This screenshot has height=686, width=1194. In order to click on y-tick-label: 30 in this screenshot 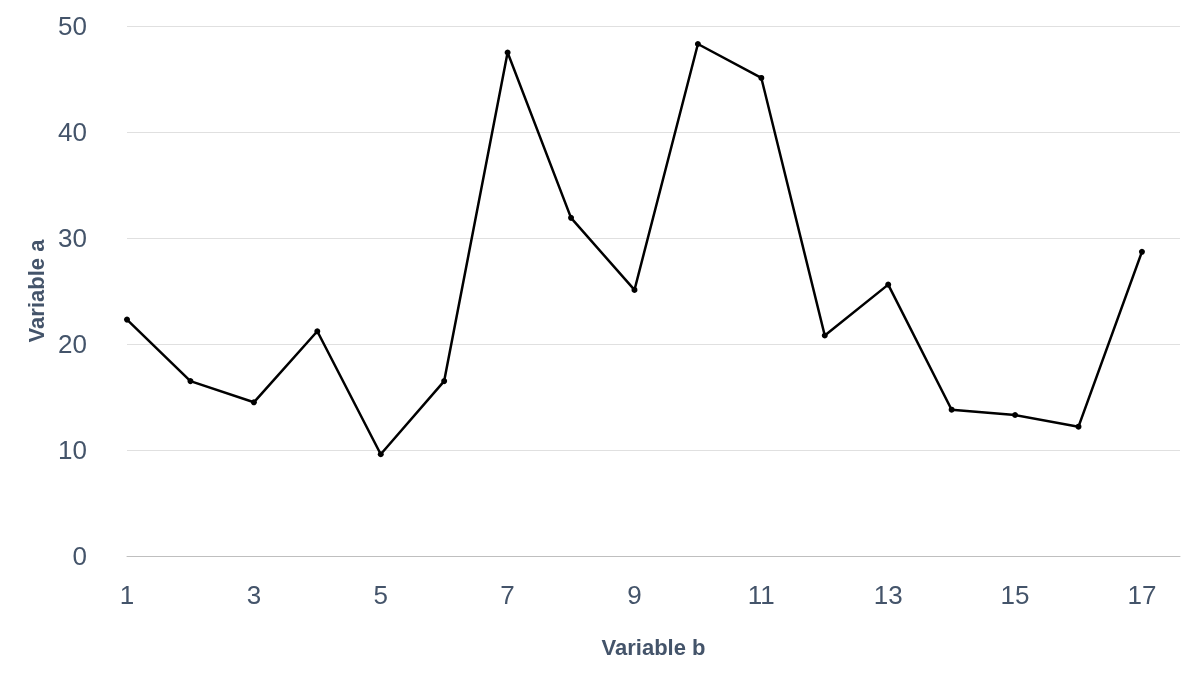, I will do `click(72, 238)`.